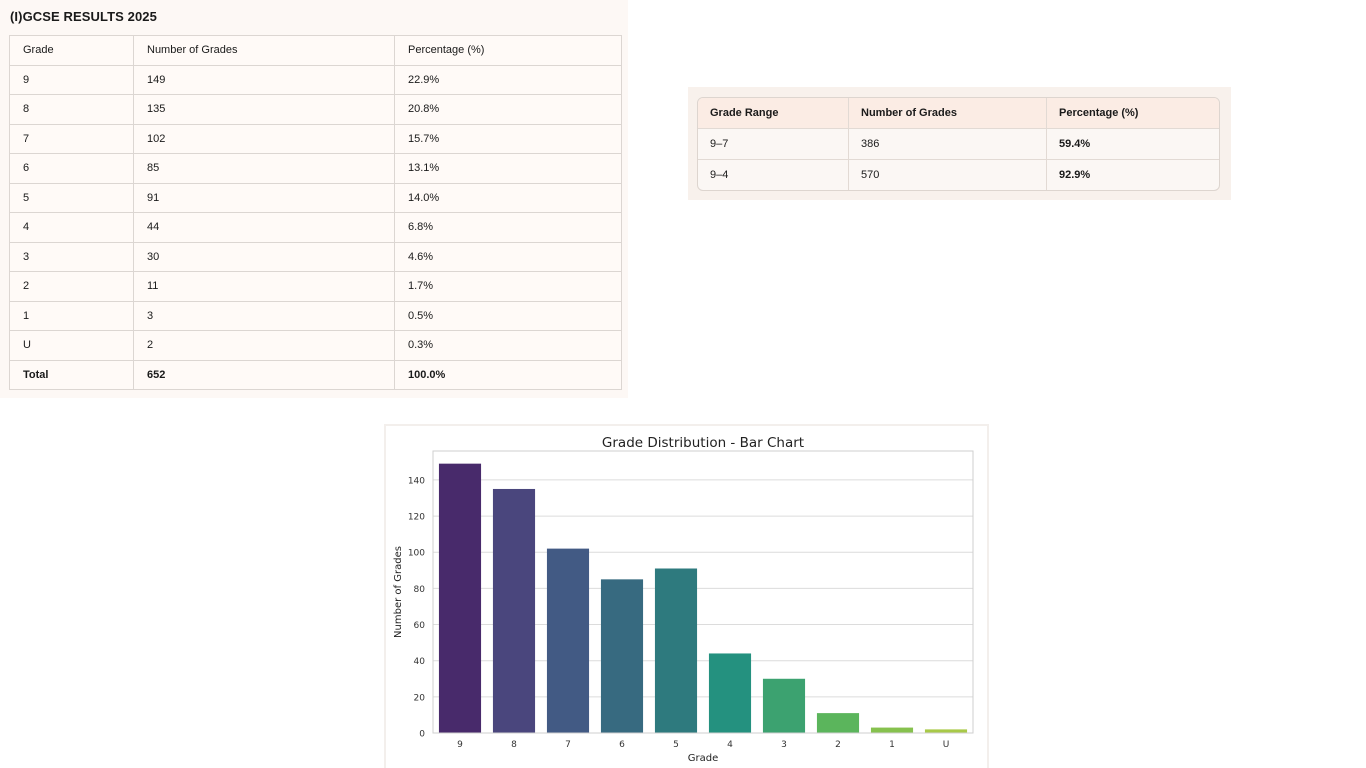 Image resolution: width=1366 pixels, height=768 pixels. Describe the element at coordinates (71, 79) in the screenshot. I see `table-row-cell: 9` at that location.